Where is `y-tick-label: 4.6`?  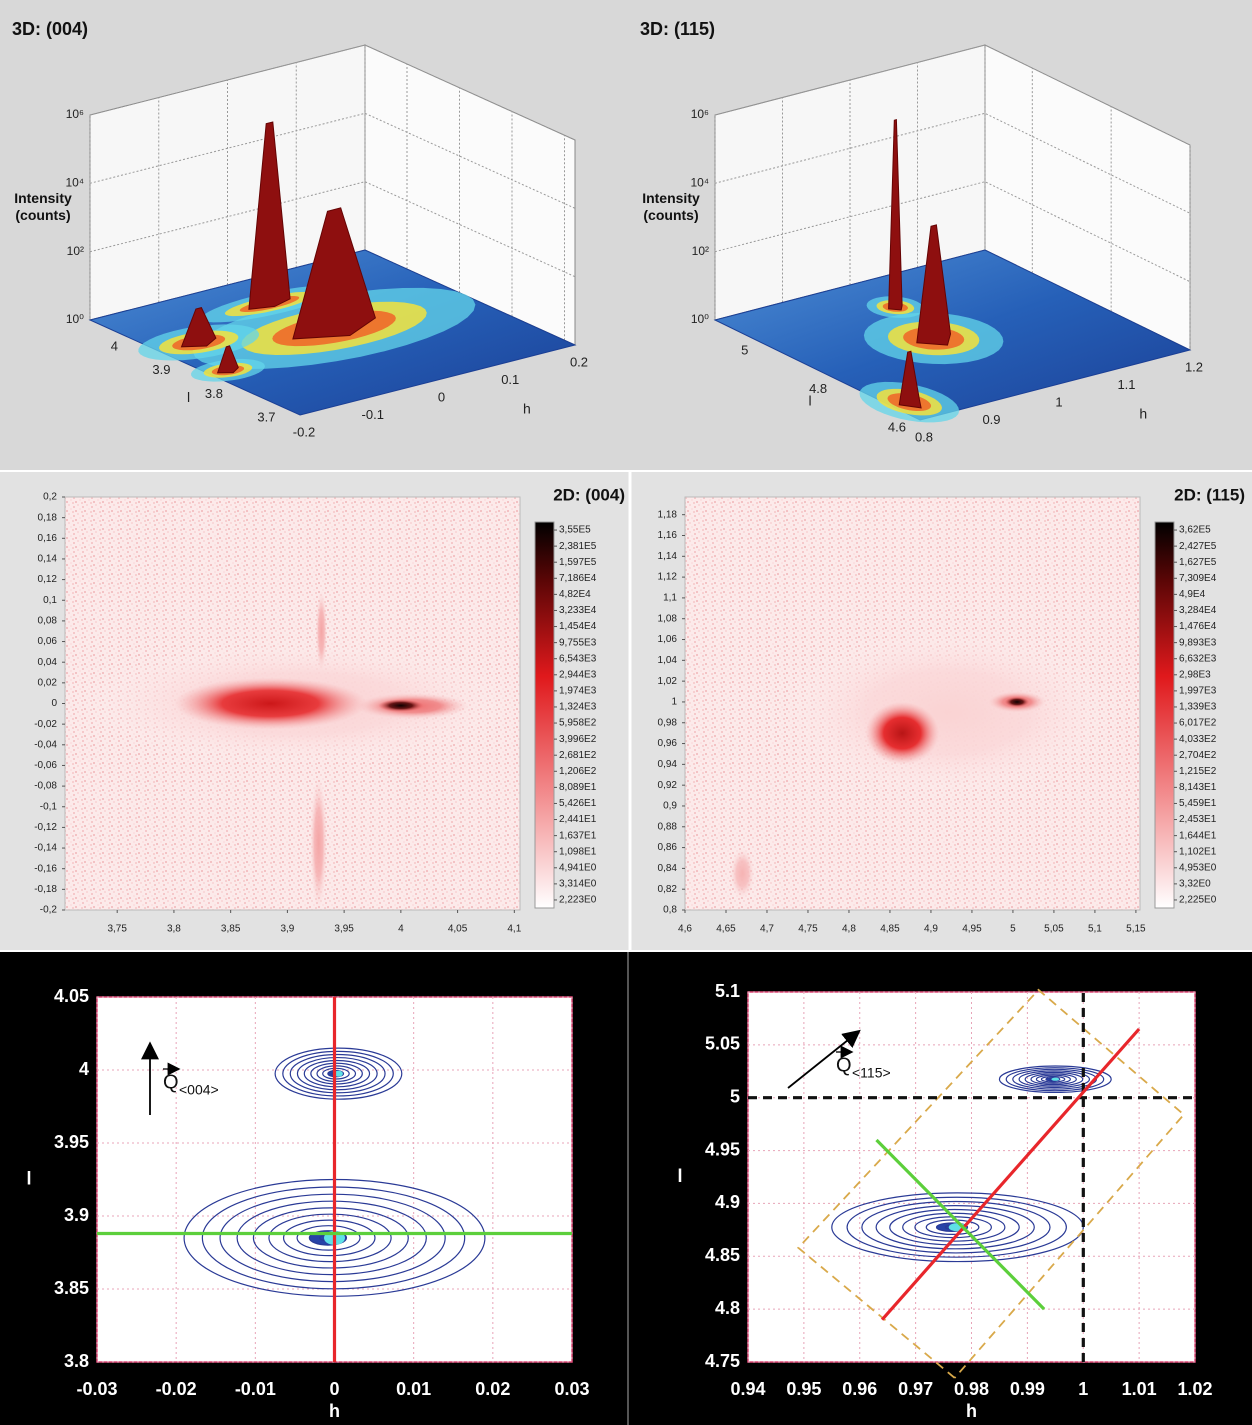
y-tick-label: 4.6 is located at coordinates (897, 426).